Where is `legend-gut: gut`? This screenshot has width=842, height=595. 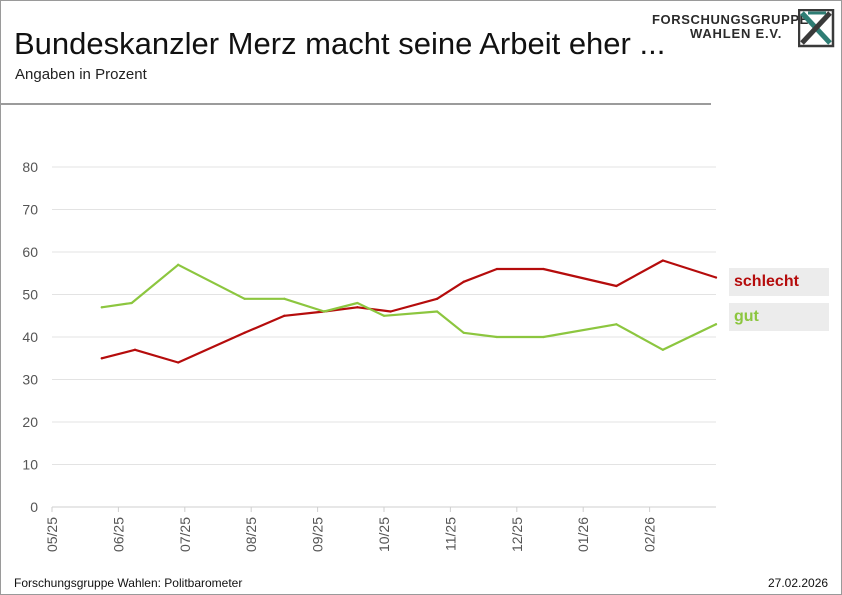
legend-gut: gut is located at coordinates (779, 317).